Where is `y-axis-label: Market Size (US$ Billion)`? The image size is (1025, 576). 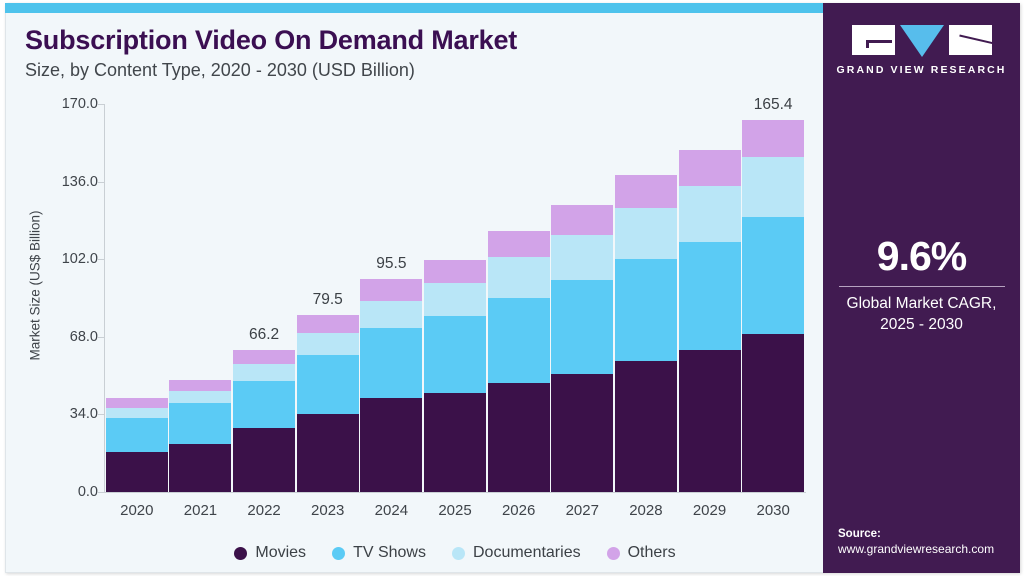
y-axis-label: Market Size (US$ Billion) is located at coordinates (35, 285).